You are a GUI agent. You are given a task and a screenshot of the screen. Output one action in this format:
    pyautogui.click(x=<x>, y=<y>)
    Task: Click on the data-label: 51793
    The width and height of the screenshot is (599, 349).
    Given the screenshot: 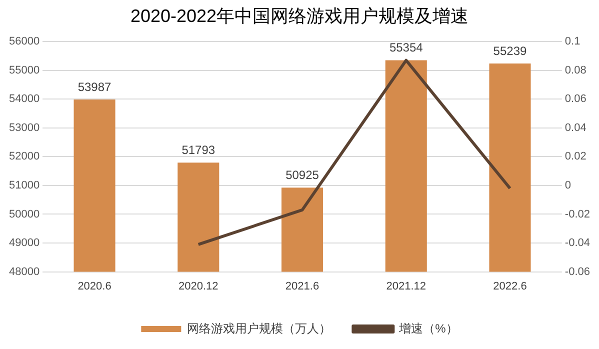 What is the action you would take?
    pyautogui.click(x=199, y=149)
    